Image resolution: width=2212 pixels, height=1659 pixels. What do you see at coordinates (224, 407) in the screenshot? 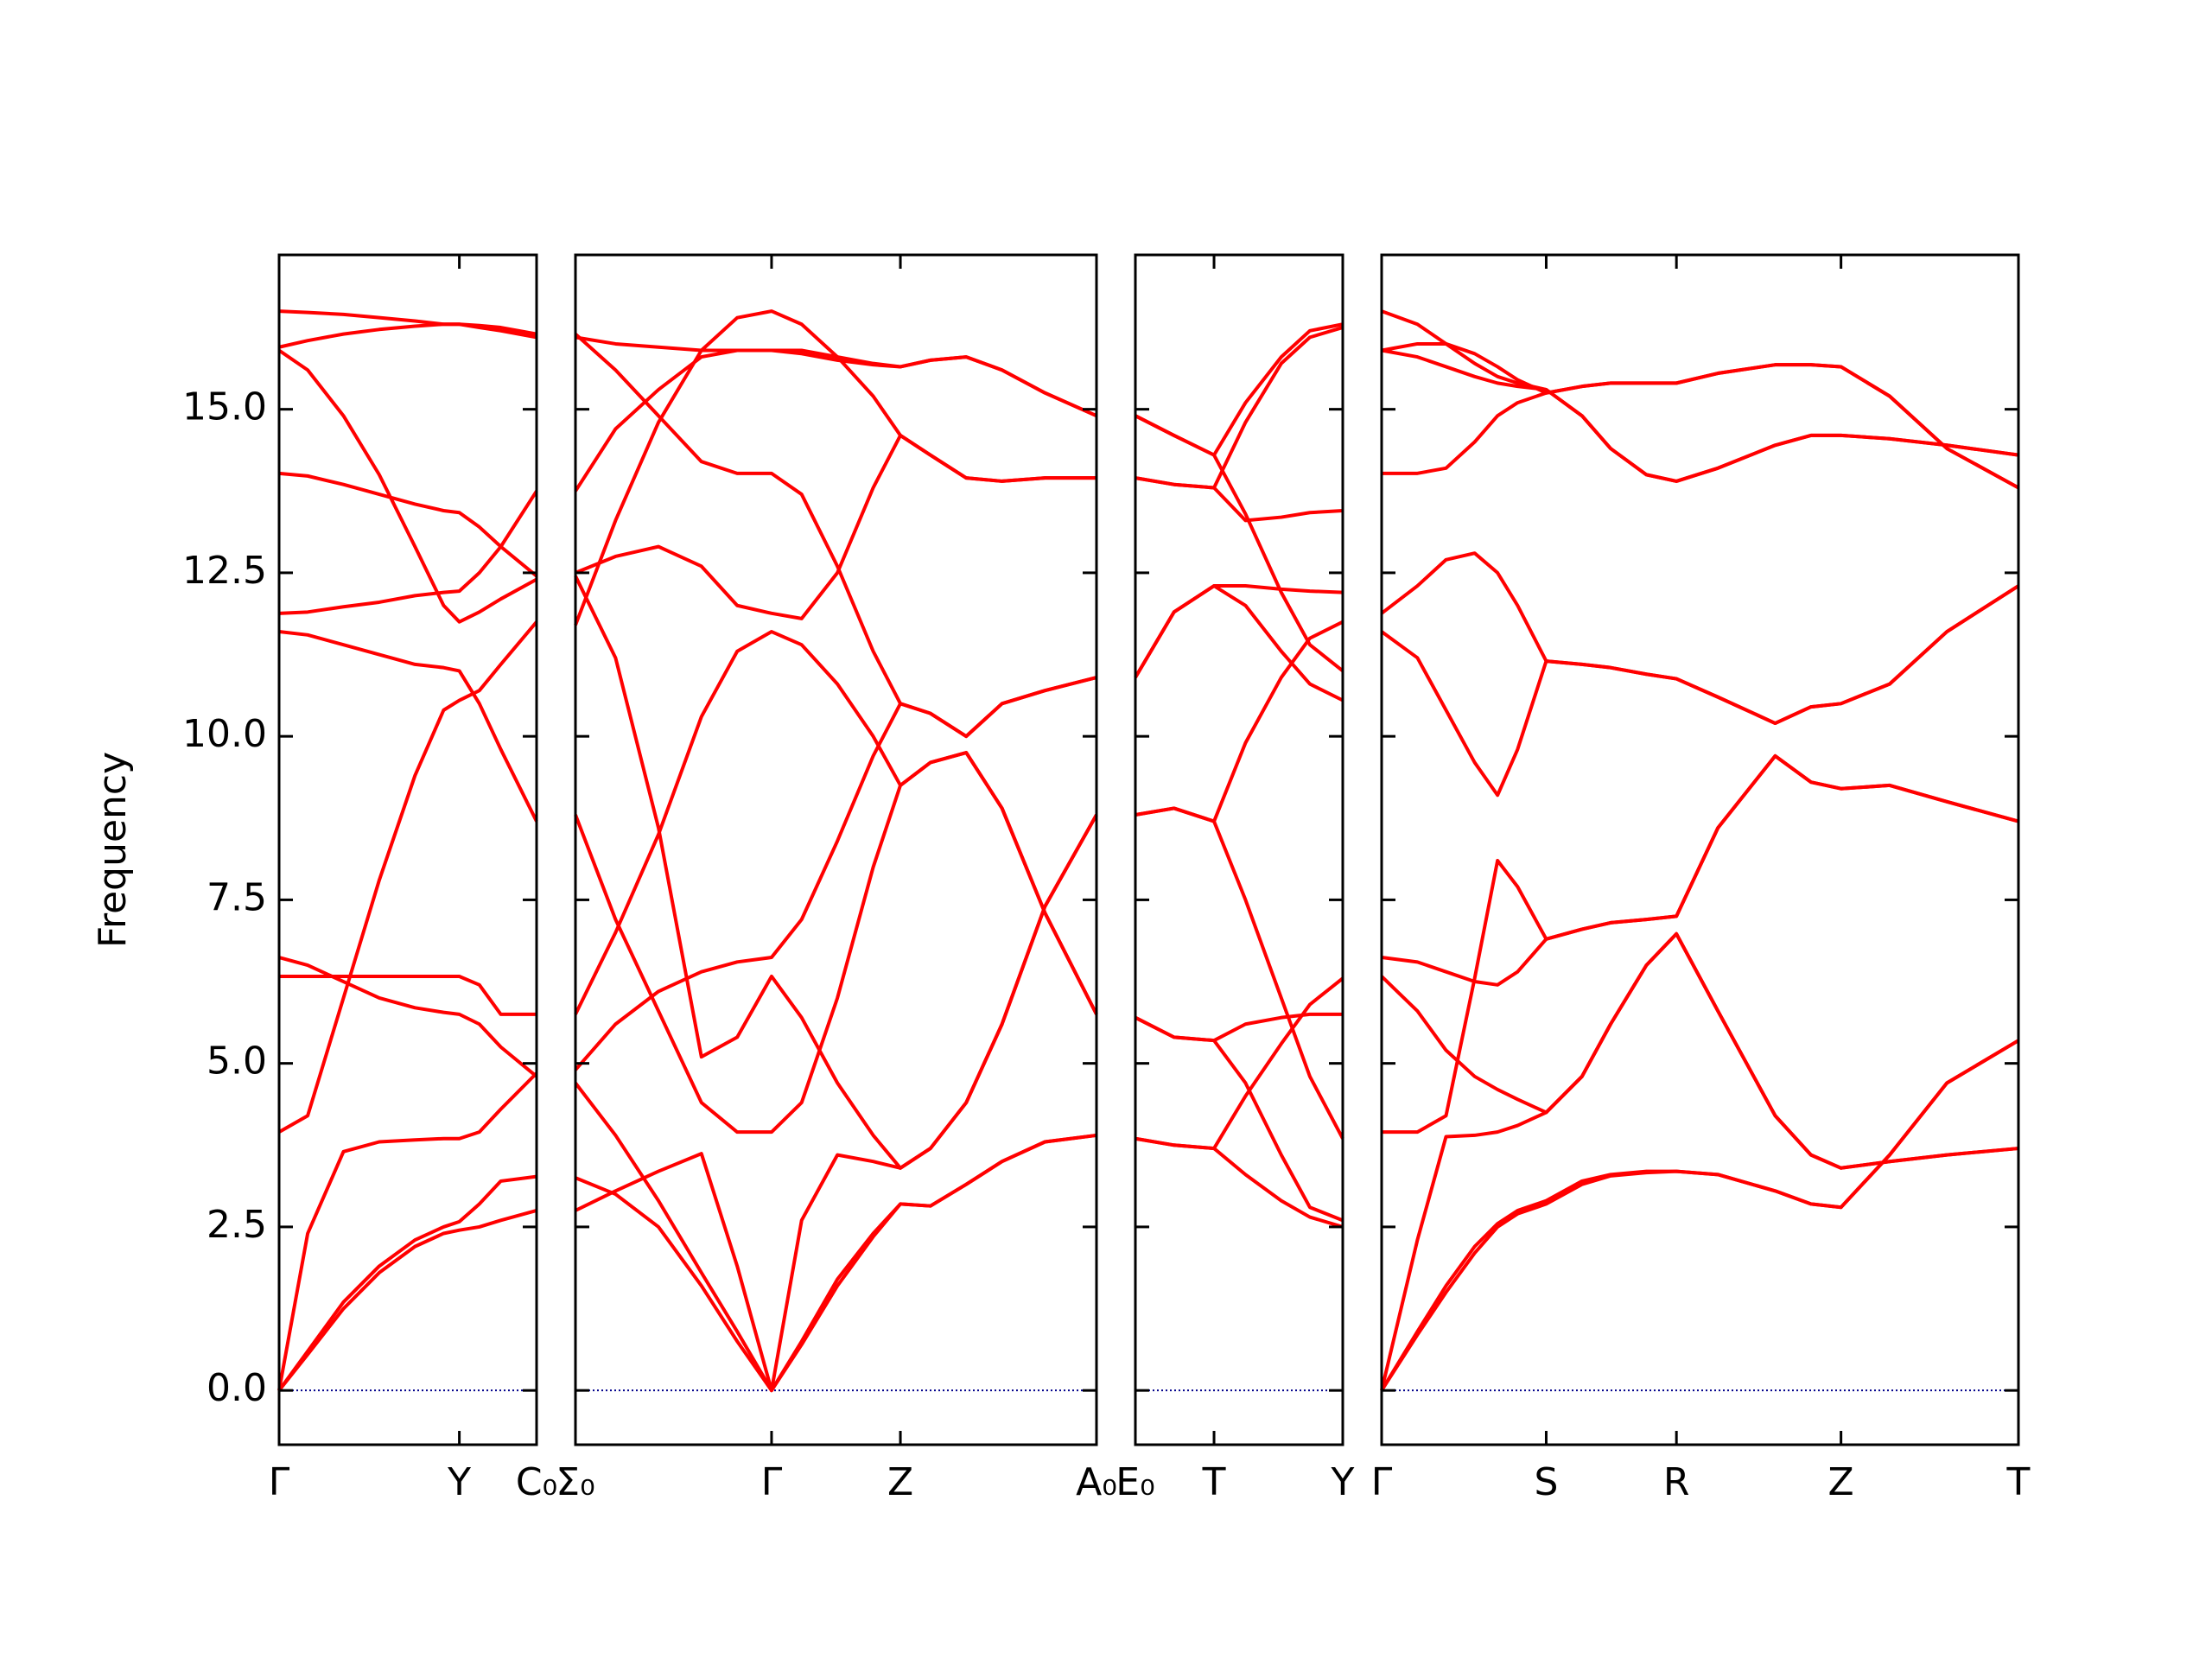
I see `y-tick-label: 15.0` at bounding box center [224, 407].